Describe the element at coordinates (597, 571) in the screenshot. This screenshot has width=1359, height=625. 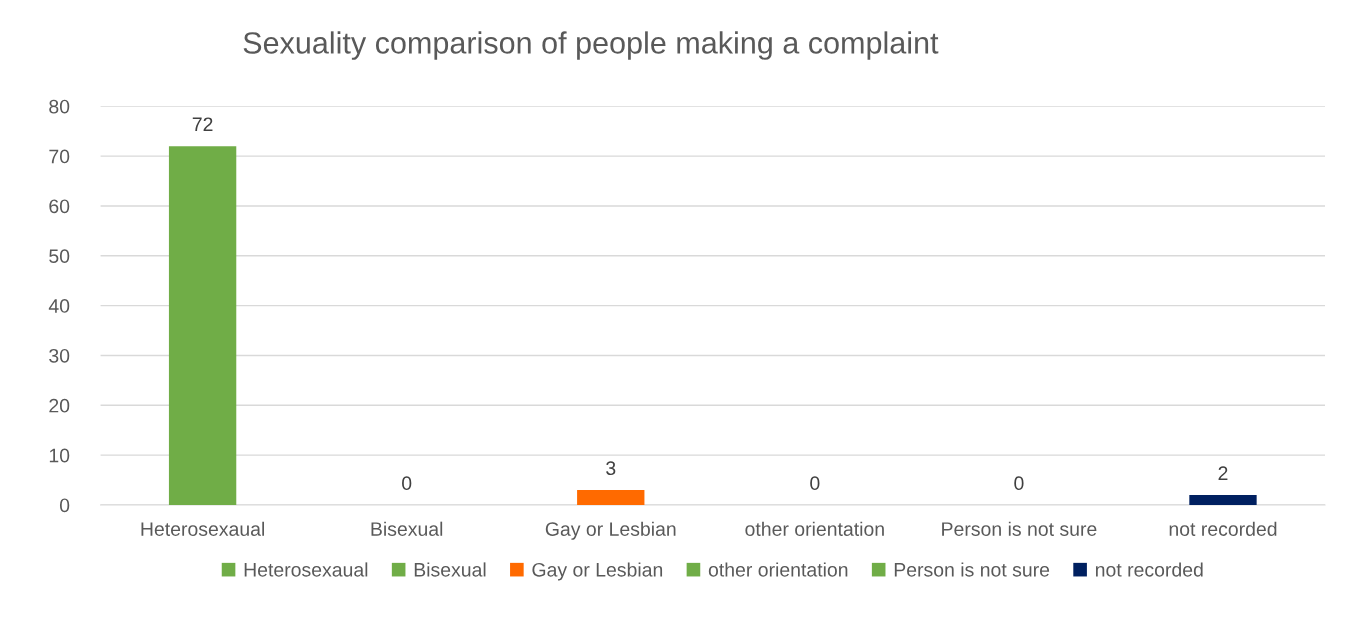
I see `legend-label: Gay or Lesbian` at that location.